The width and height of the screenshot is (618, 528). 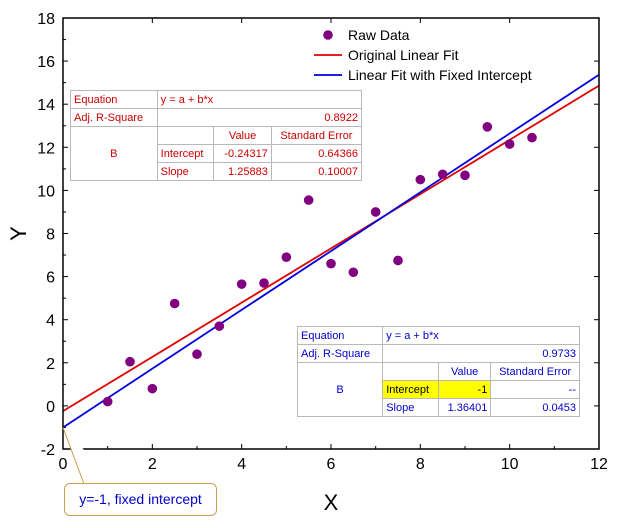 I want to click on slope-standard-error: 0.10007, so click(x=316, y=171).